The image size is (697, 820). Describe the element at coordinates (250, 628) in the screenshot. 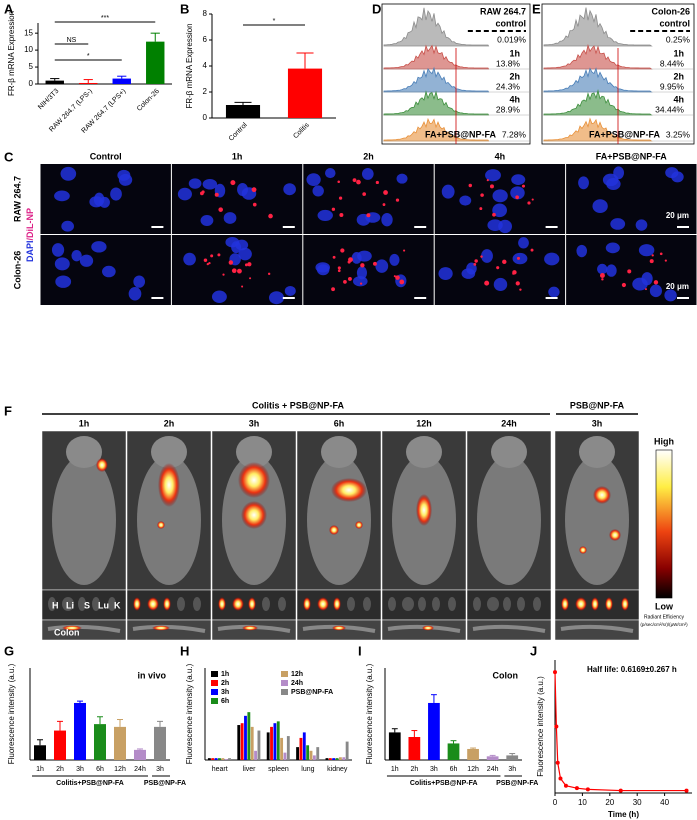

I see `colon-signal` at that location.